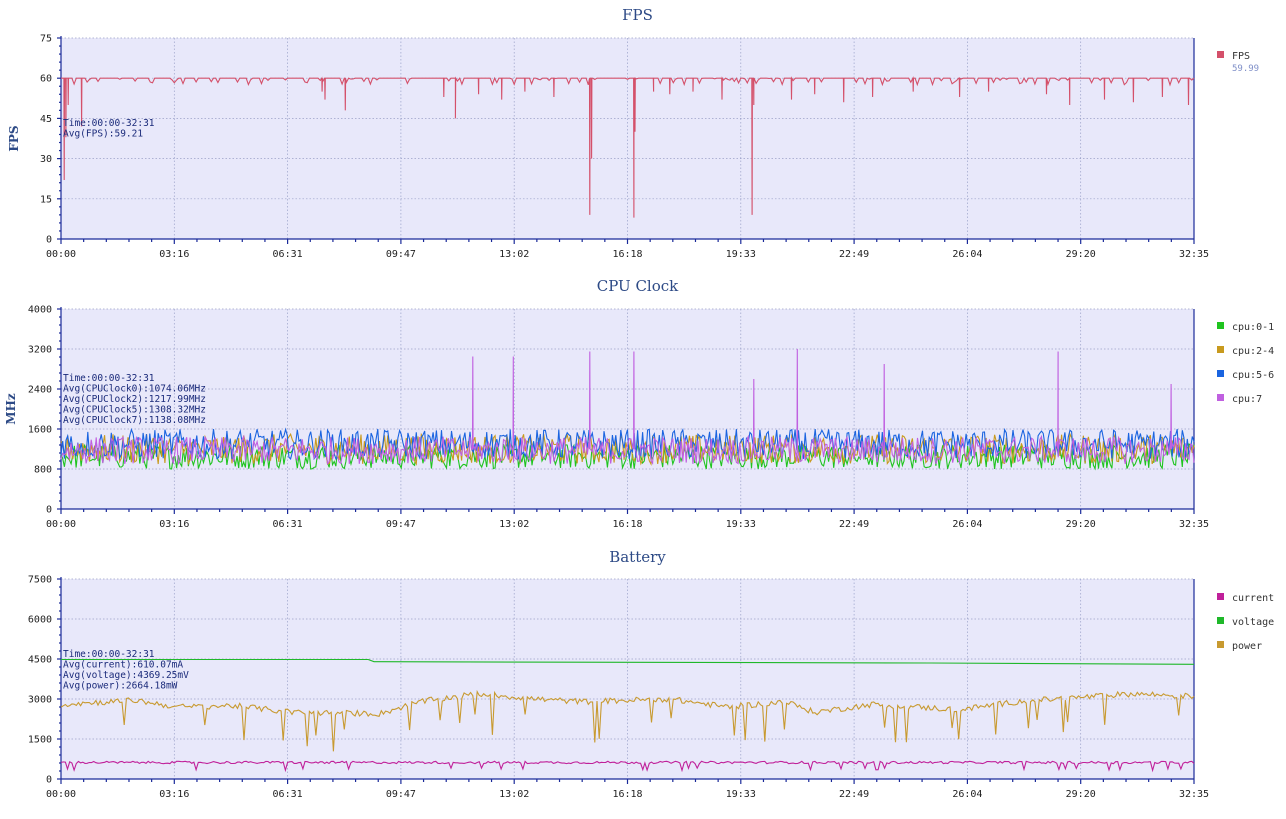 The height and width of the screenshot is (819, 1286). Describe the element at coordinates (103, 134) in the screenshot. I see `stats-annotation-line: Avg(FPS):59.21` at that location.